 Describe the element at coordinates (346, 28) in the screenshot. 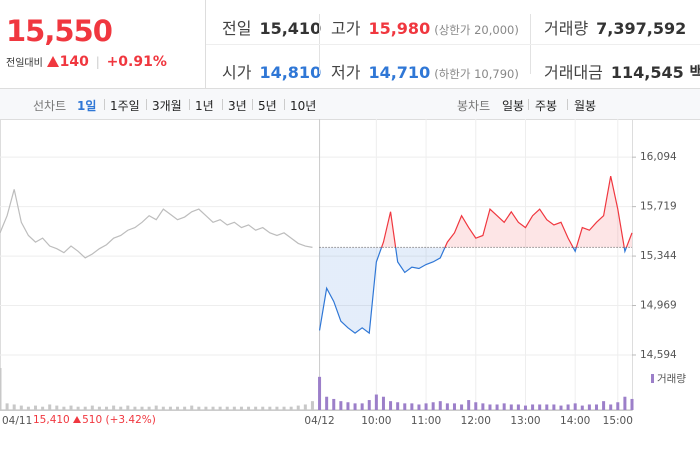

I see `stat-label: 고가` at that location.